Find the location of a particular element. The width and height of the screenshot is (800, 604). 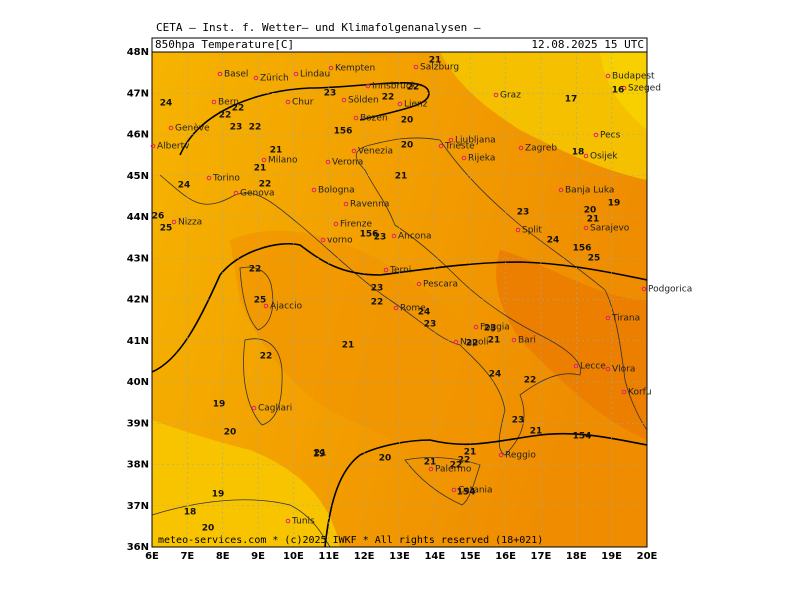

city-label: Innsbruck is located at coordinates (394, 87).